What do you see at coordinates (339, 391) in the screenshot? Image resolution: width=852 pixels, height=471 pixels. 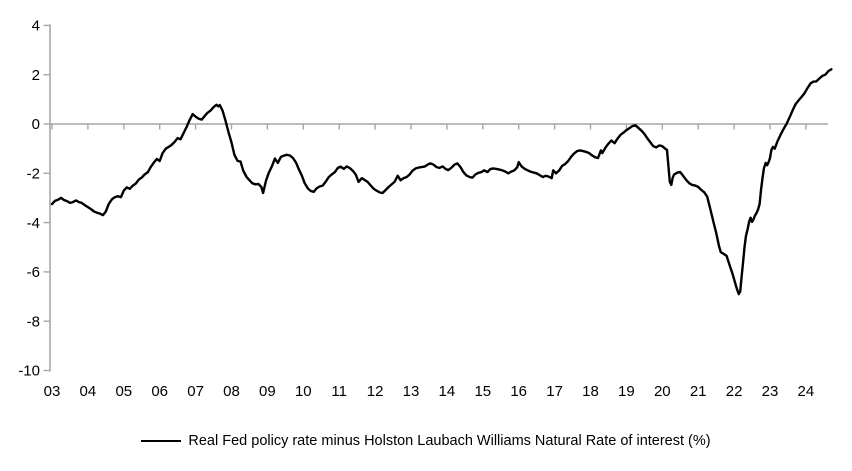 I see `x-tick-label: 11` at bounding box center [339, 391].